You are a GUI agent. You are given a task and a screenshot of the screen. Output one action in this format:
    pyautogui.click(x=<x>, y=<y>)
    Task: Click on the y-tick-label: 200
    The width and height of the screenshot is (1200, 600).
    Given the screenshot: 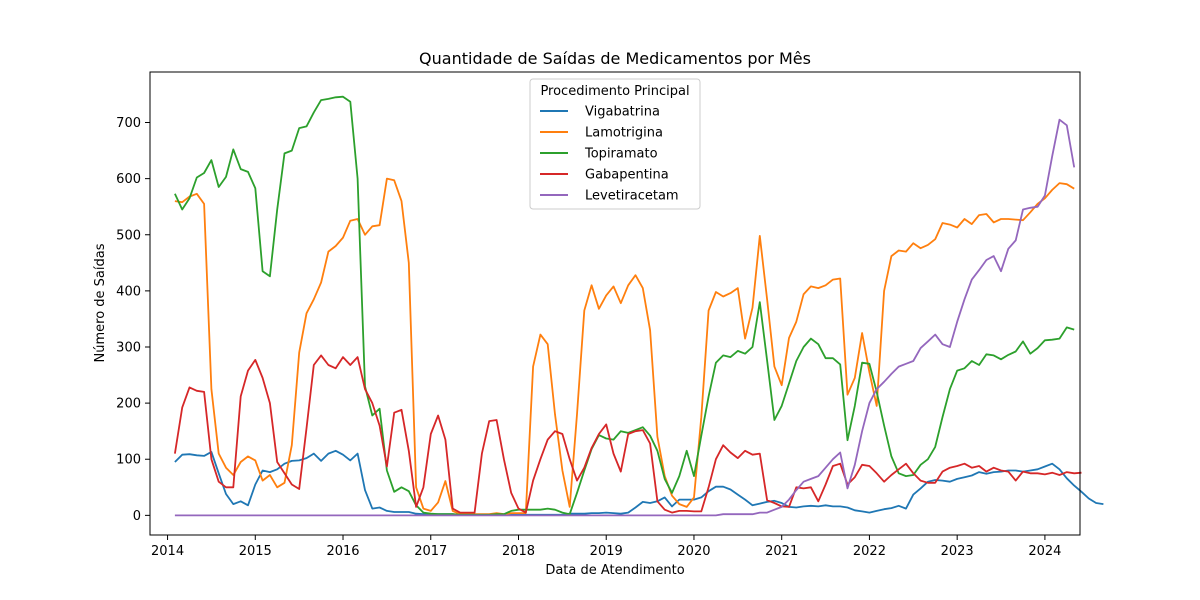 What is the action you would take?
    pyautogui.click(x=128, y=404)
    